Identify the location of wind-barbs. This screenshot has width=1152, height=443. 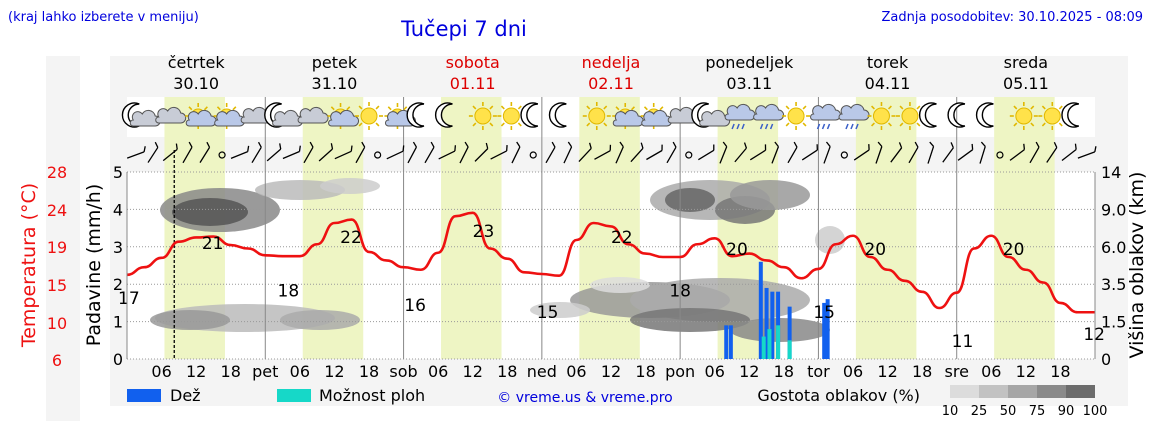
(611, 152).